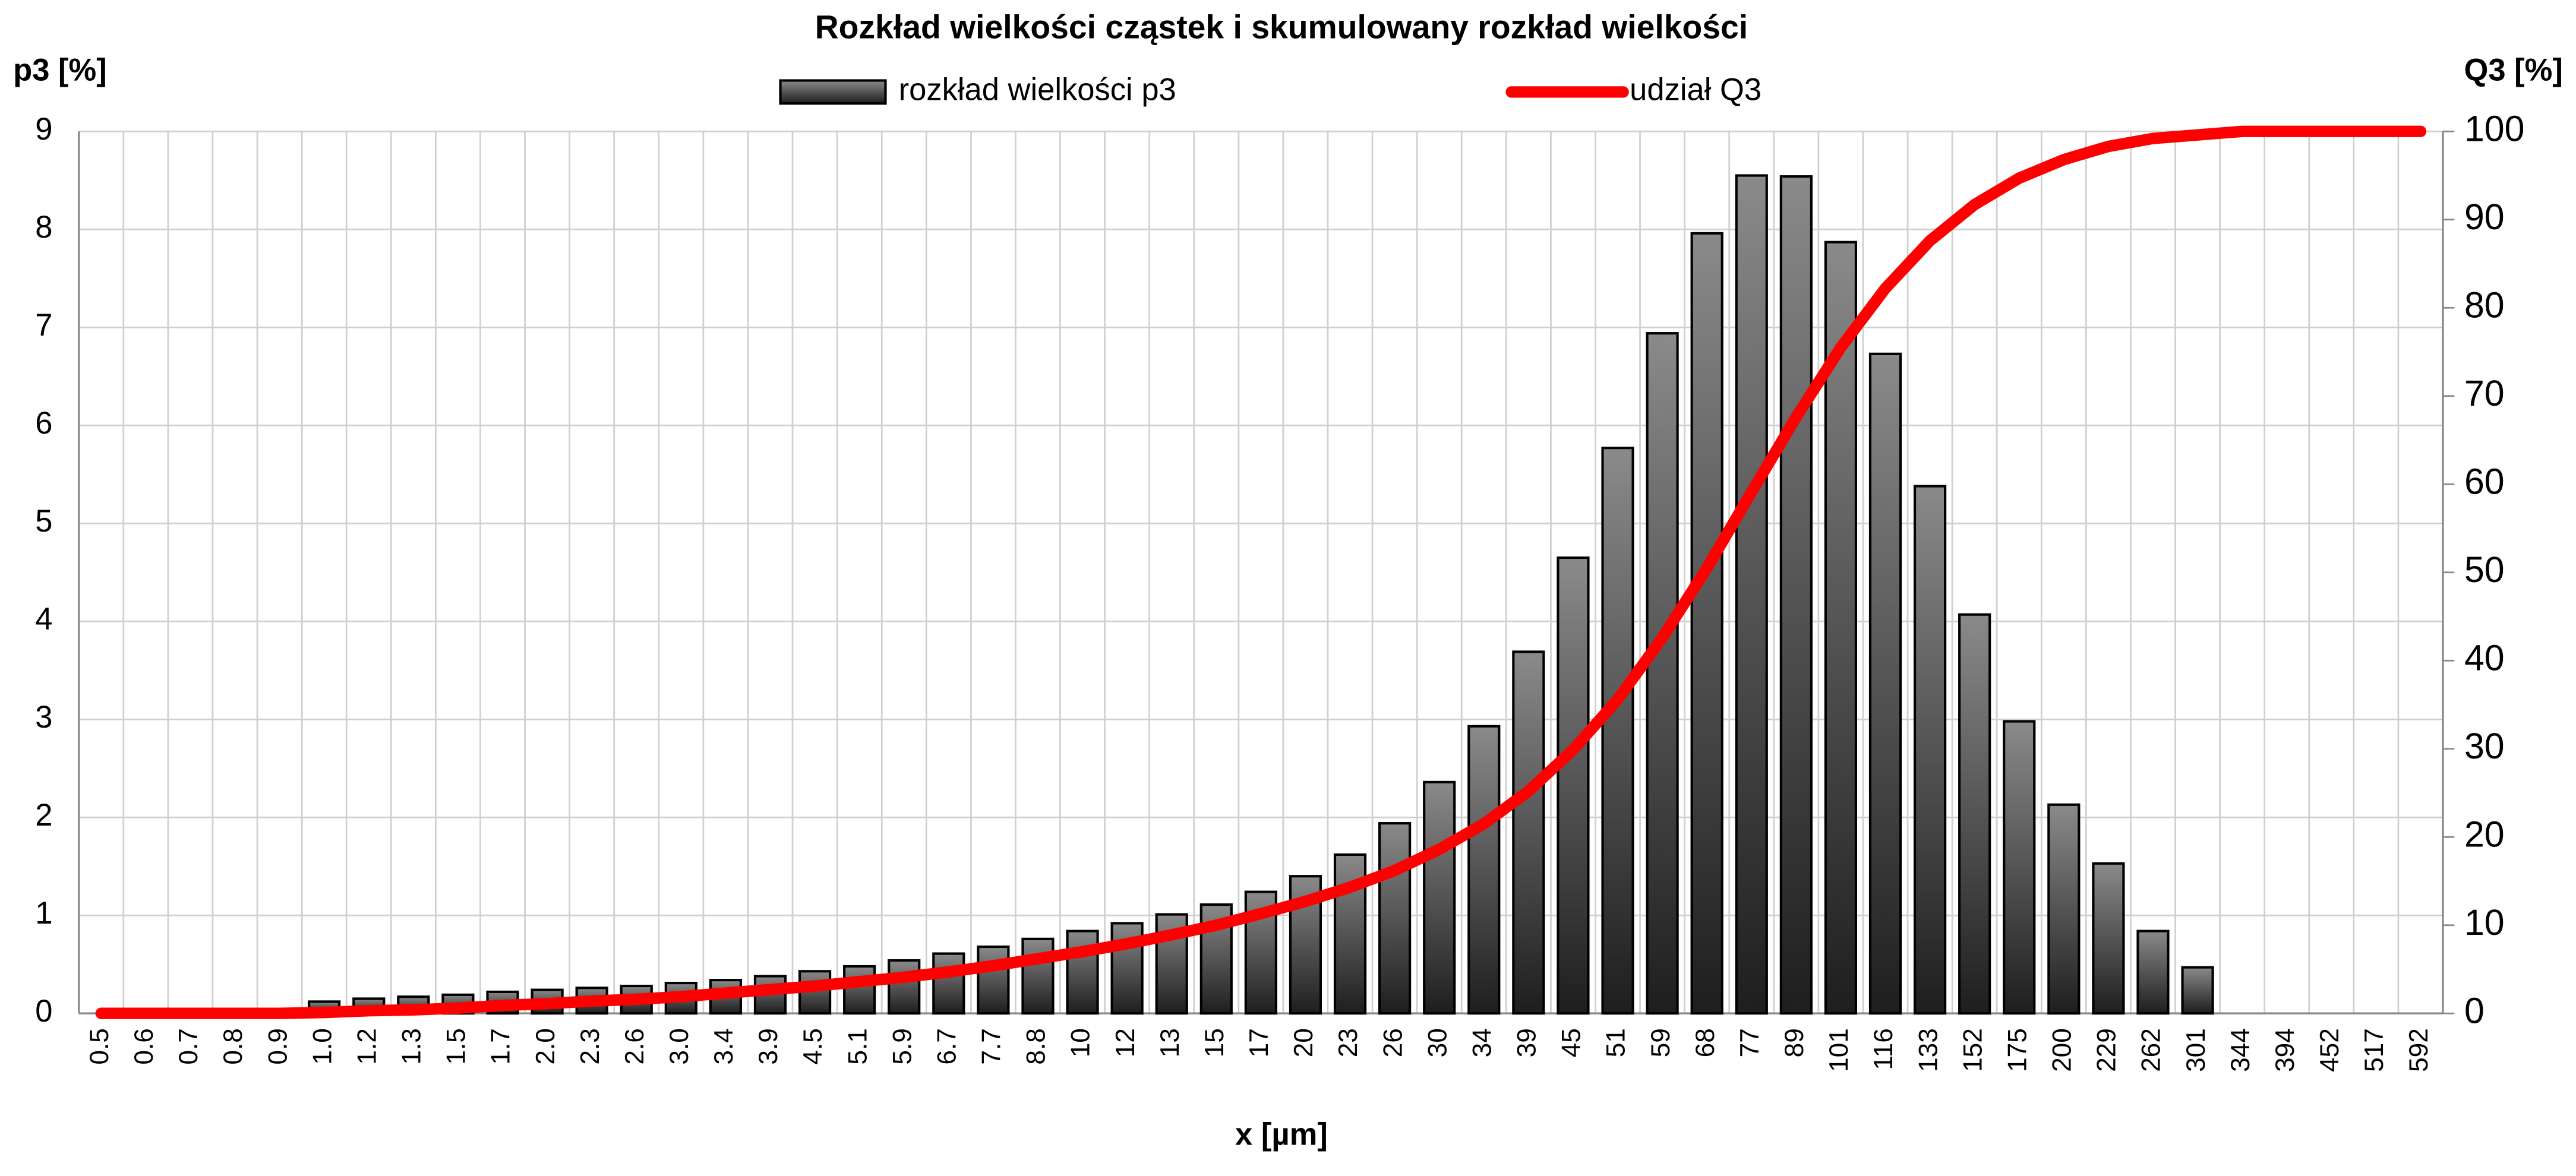  Describe the element at coordinates (2494, 128) in the screenshot. I see `y2-tick-label: 100` at that location.